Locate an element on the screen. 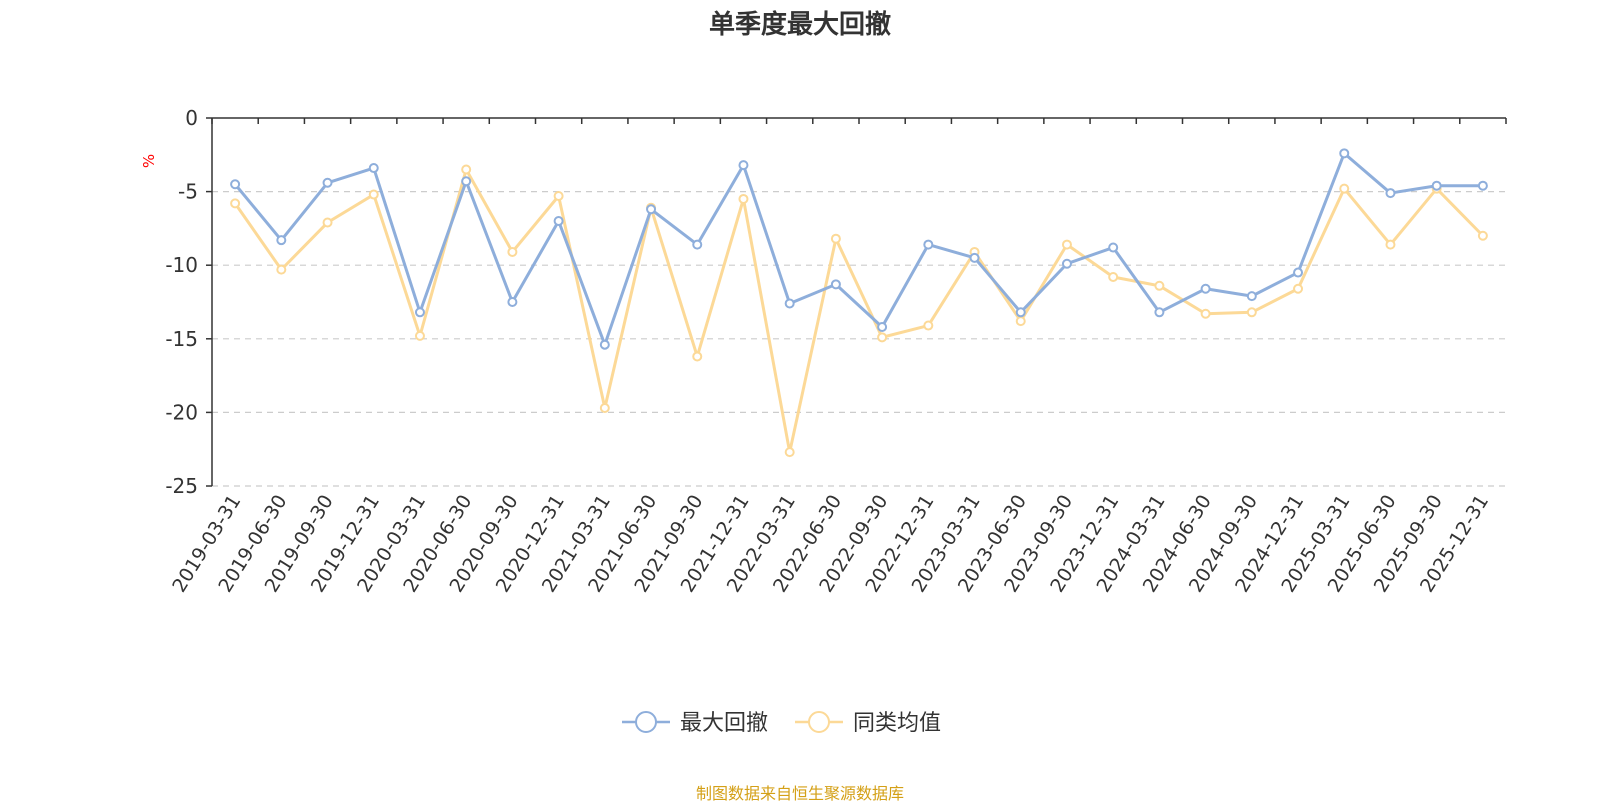  y-tick-label: -20 is located at coordinates (181, 412).